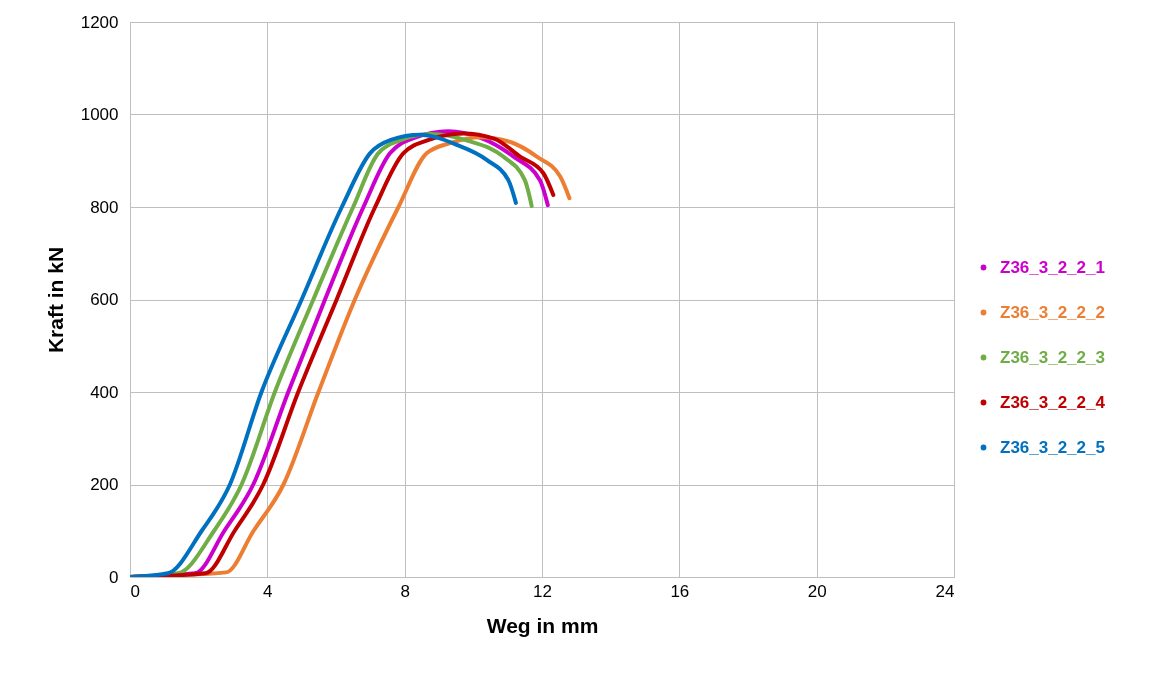 The image size is (1158, 673). What do you see at coordinates (99, 114) in the screenshot?
I see `y-tick-label: 1000` at bounding box center [99, 114].